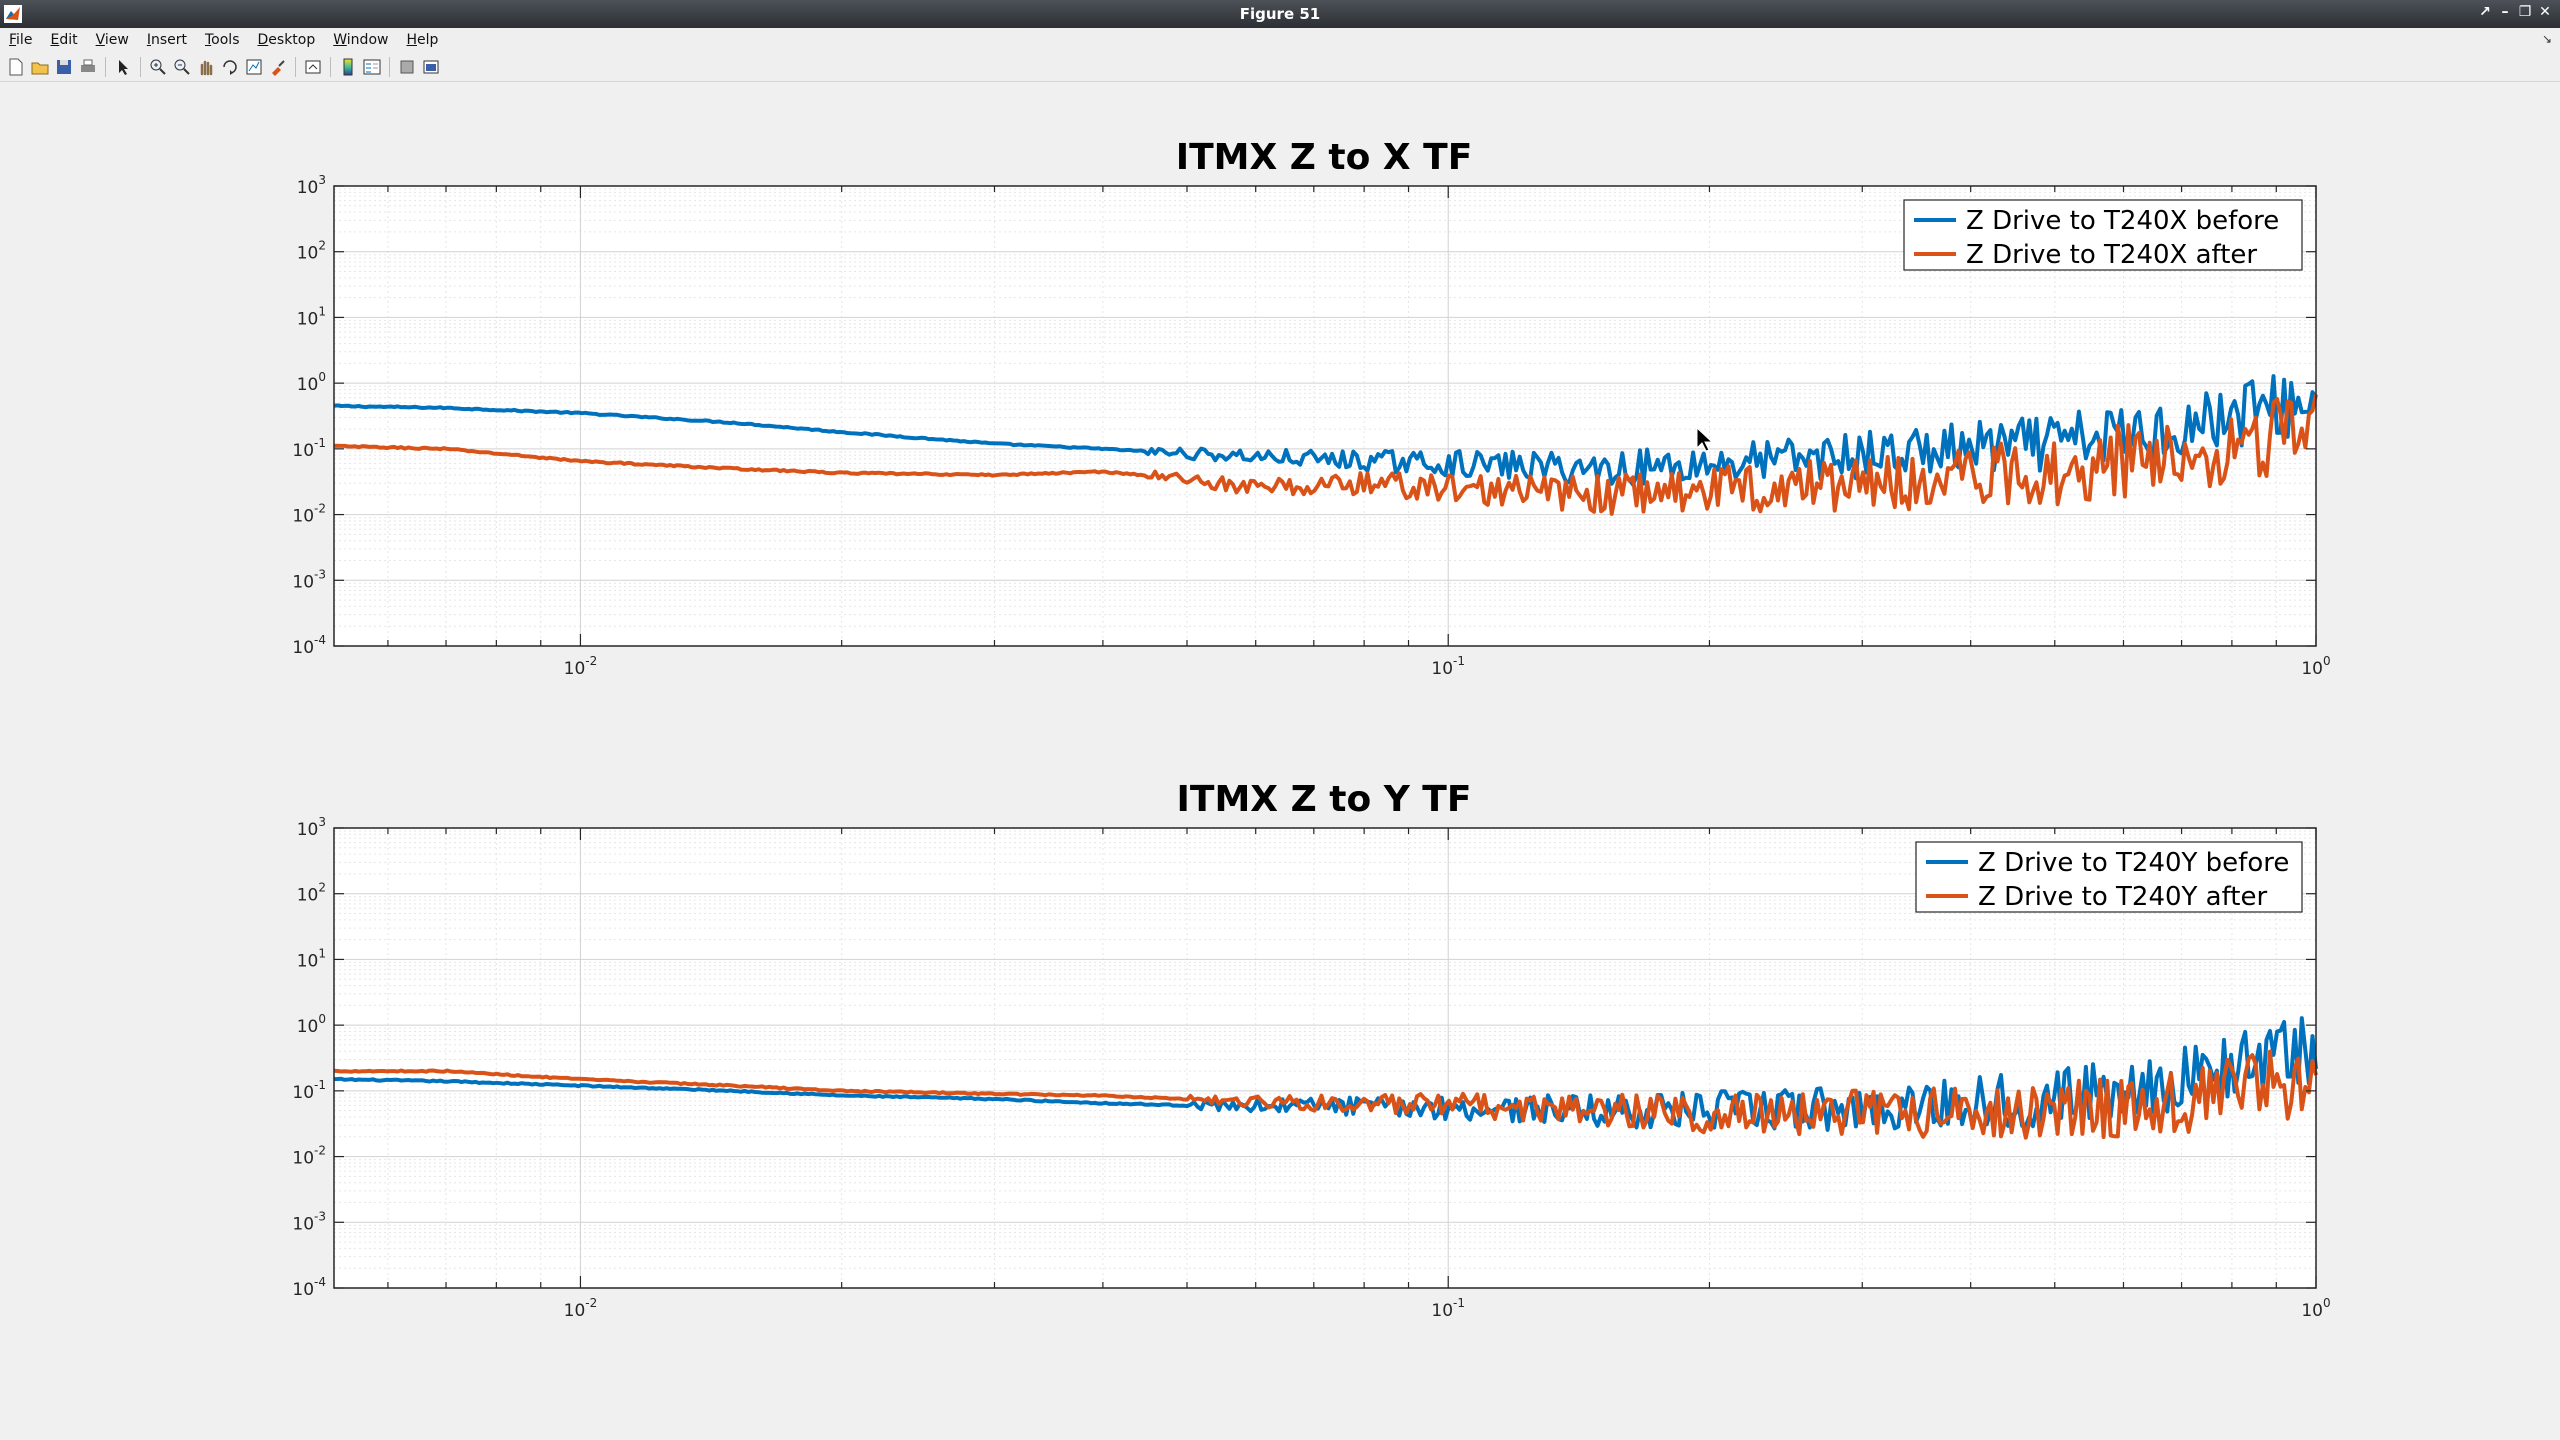 This screenshot has height=1440, width=2560. Describe the element at coordinates (166, 40) in the screenshot. I see `menu-insert: Insert` at that location.